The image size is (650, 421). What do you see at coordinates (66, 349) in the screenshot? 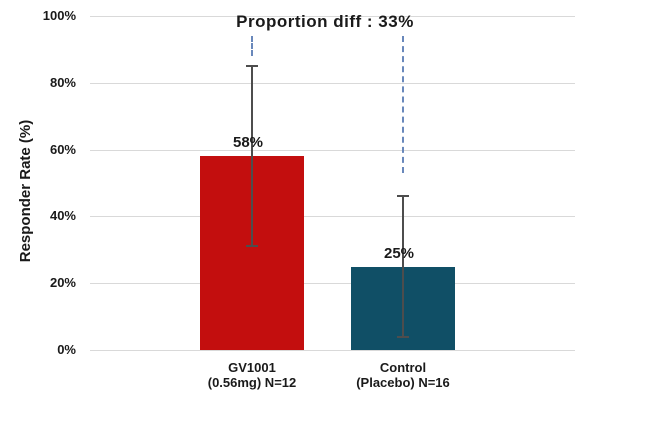
I see `y-tick-label: 0%` at bounding box center [66, 349].